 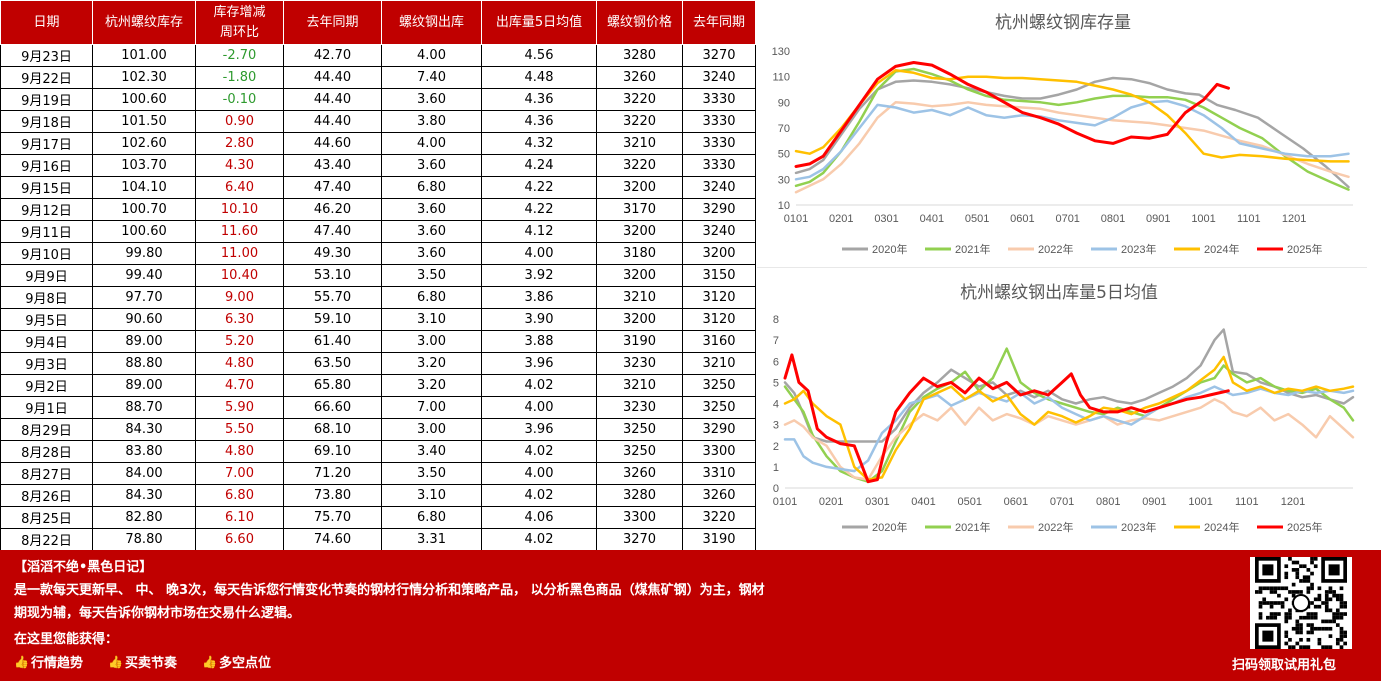 I want to click on table-row: 9月18日 101.50 0.90 44.40 3.80 4.36 3220 3330, so click(x=378, y=121).